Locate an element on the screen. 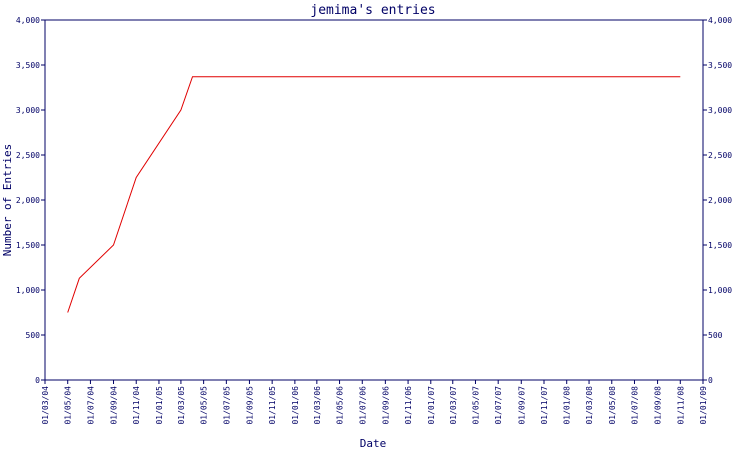  x-axis-label: Date is located at coordinates (373, 443).